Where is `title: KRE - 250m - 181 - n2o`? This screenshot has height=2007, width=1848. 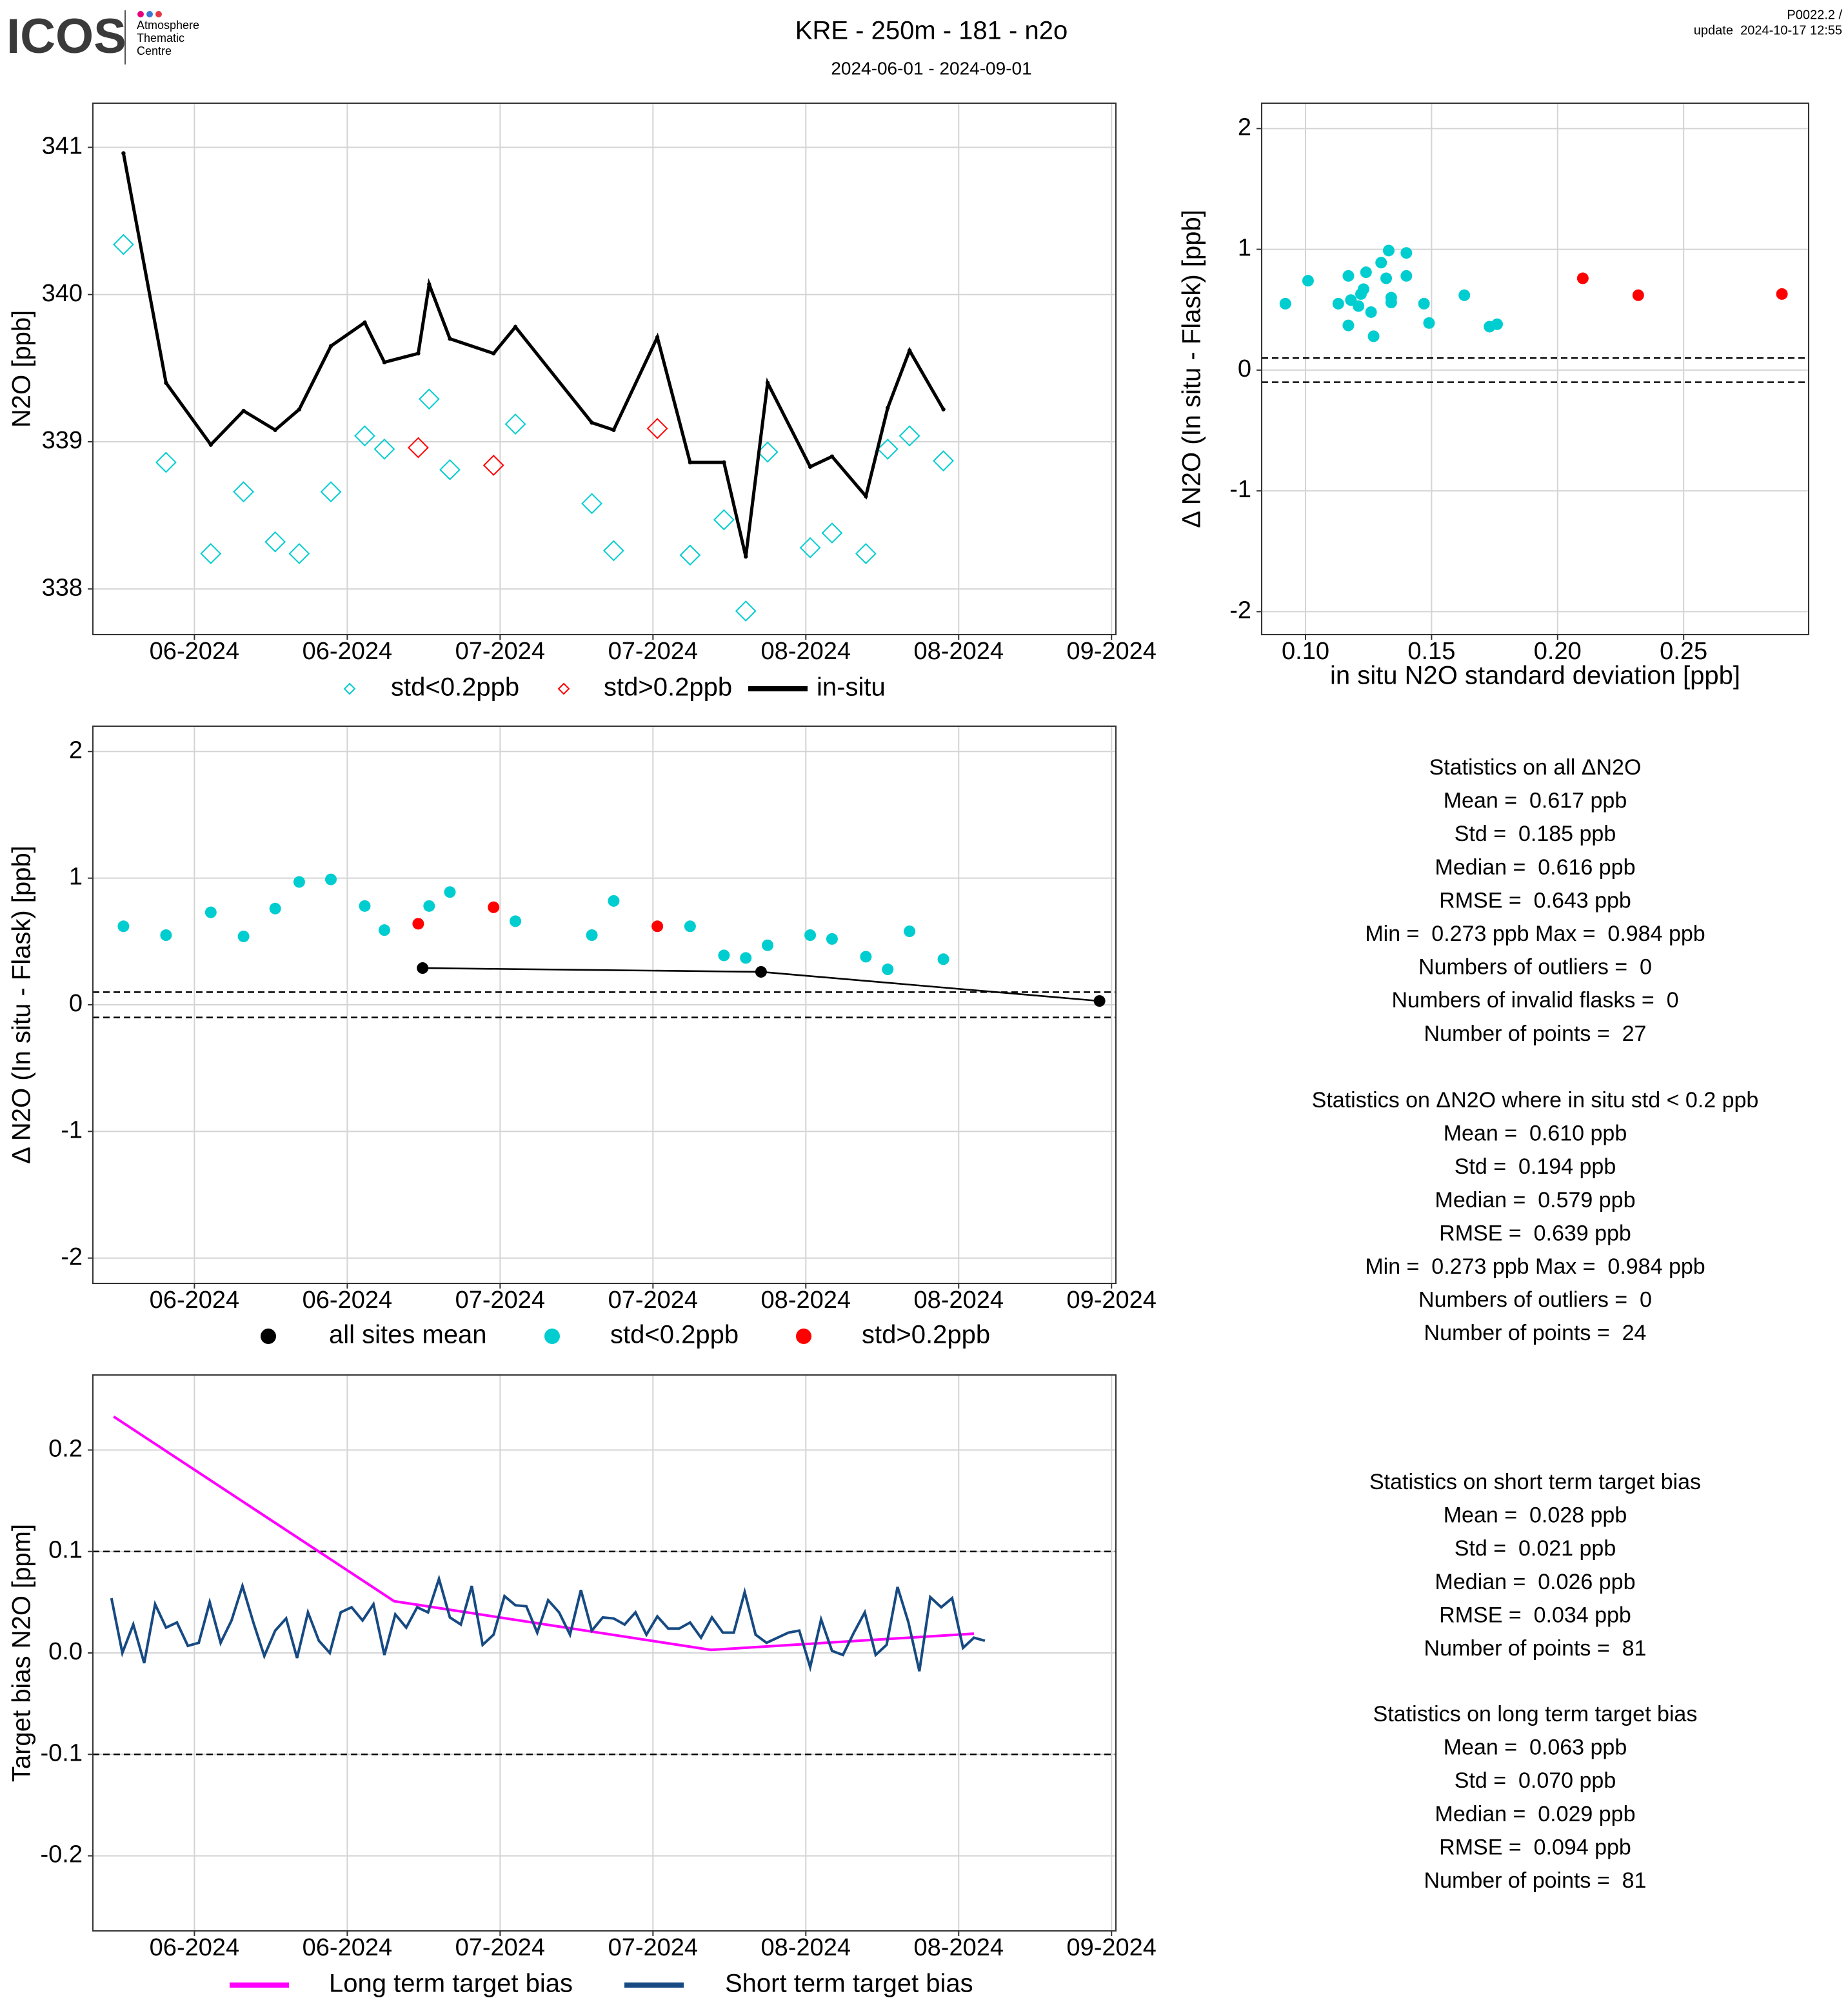 title: KRE - 250m - 181 - n2o is located at coordinates (931, 31).